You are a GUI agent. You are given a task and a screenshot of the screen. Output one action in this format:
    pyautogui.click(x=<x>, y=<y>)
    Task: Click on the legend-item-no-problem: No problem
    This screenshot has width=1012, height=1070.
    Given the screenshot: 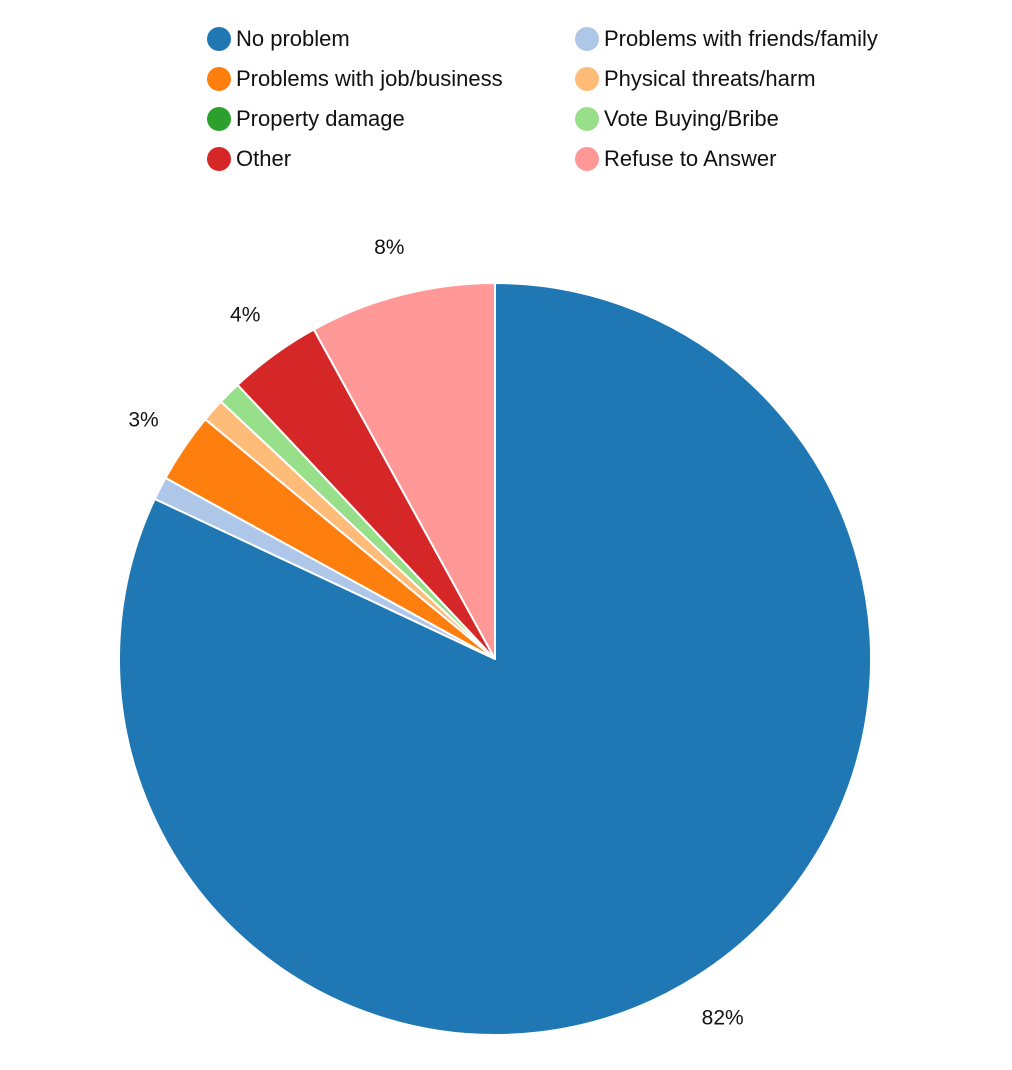 What is the action you would take?
    pyautogui.click(x=278, y=39)
    